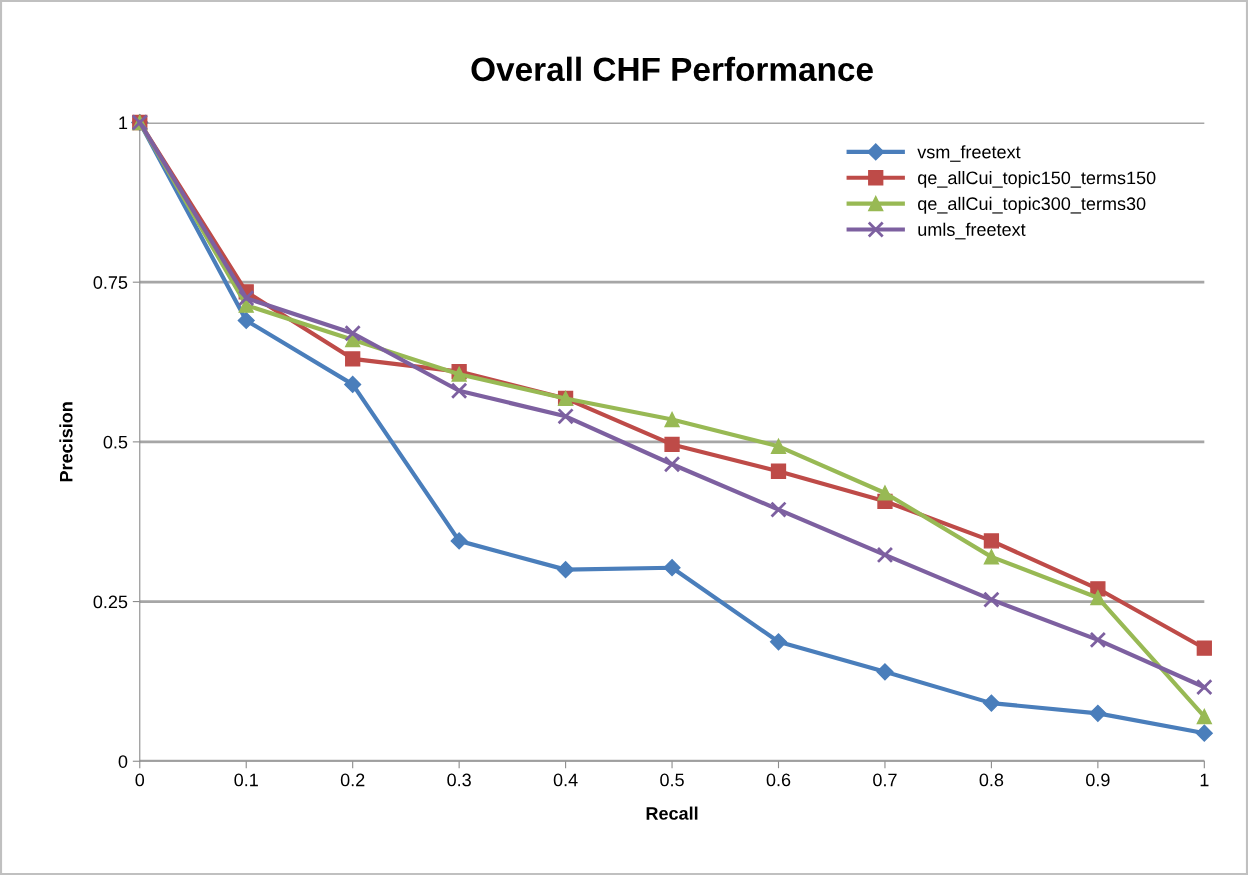 This screenshot has height=875, width=1248. Describe the element at coordinates (672, 813) in the screenshot. I see `x-axis-title: Recall` at that location.